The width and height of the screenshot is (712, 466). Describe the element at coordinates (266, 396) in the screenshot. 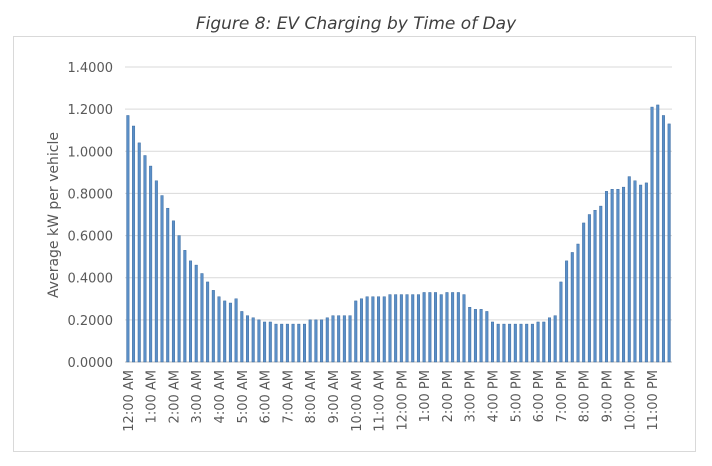

I see `x-tick-label: 6:00 AM` at that location.